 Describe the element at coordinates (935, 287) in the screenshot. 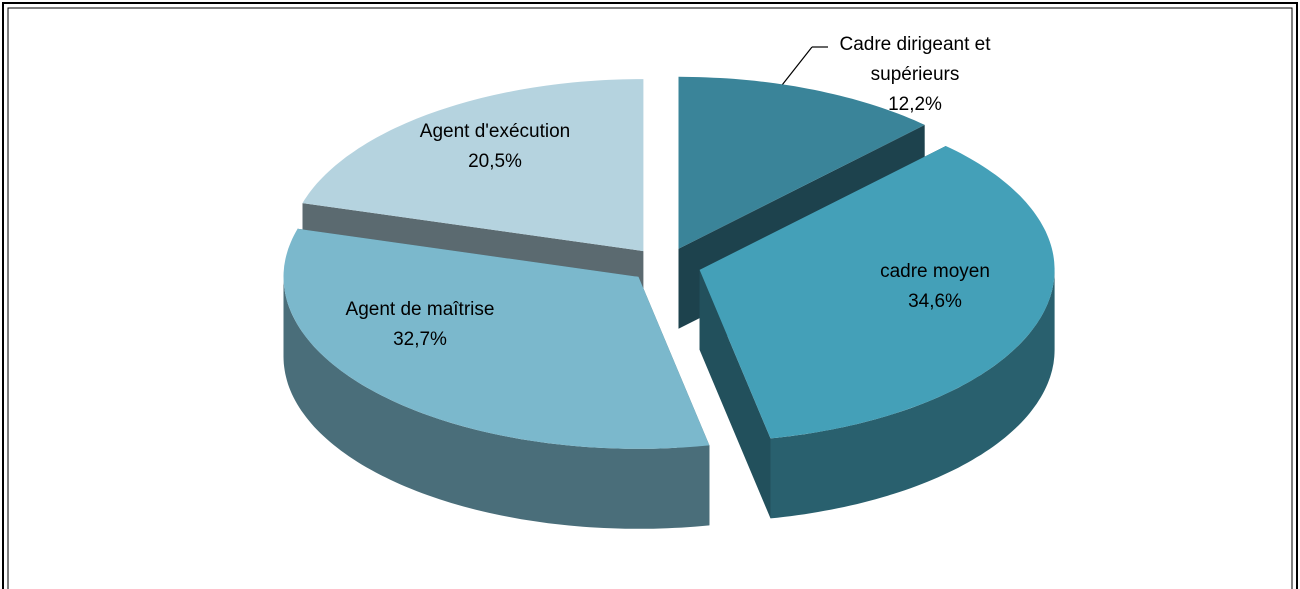

I see `data-label: cadre moyen 34,6%` at that location.